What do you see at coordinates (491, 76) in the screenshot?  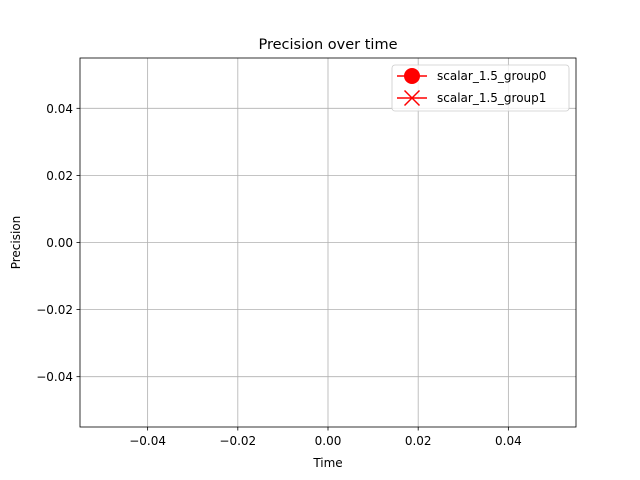 I see `legend-label-group0: scalar_1.5_group0` at bounding box center [491, 76].